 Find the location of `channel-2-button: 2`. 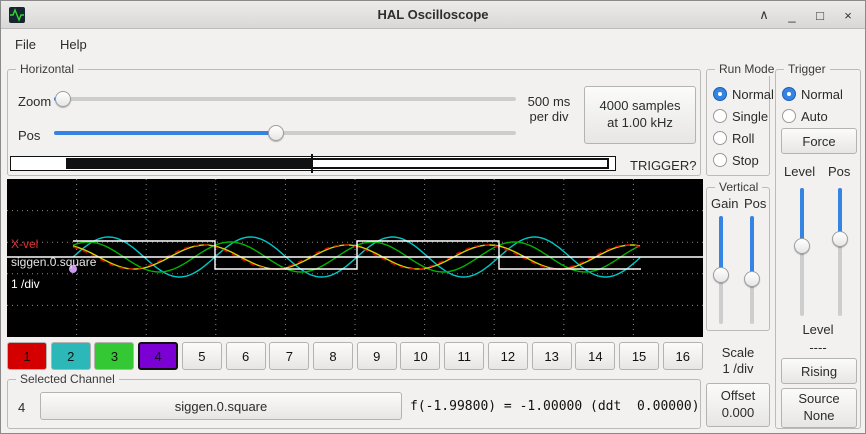

channel-2-button: 2 is located at coordinates (70, 356).